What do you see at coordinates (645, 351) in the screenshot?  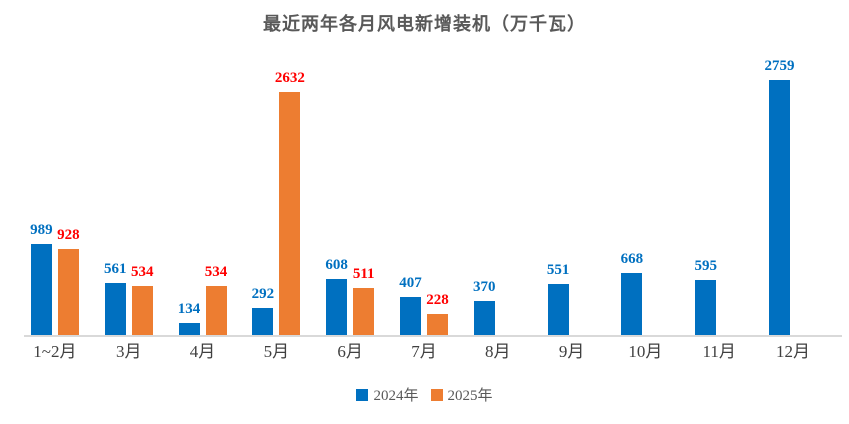 I see `x-axis-label: 10月` at bounding box center [645, 351].